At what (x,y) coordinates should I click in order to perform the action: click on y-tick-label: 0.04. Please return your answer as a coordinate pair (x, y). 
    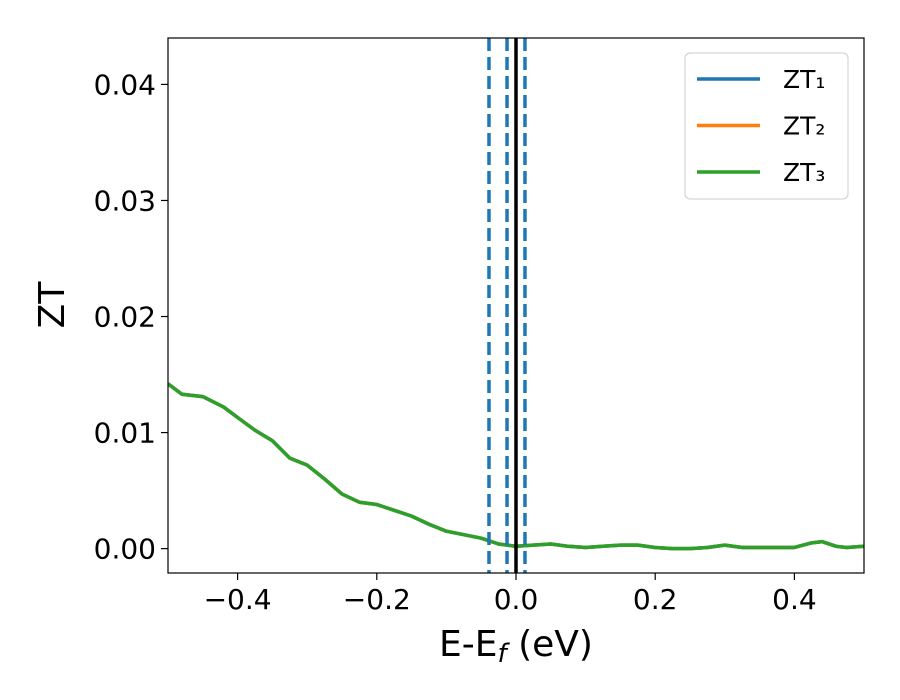
    Looking at the image, I should click on (125, 84).